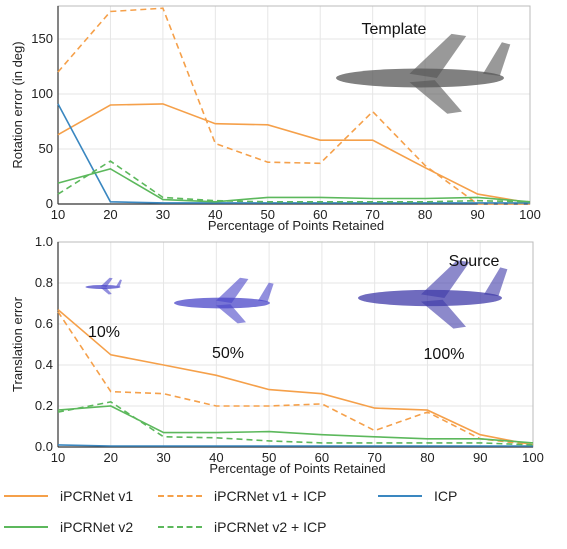  What do you see at coordinates (228, 353) in the screenshot?
I see `annotation-label: 50%` at bounding box center [228, 353].